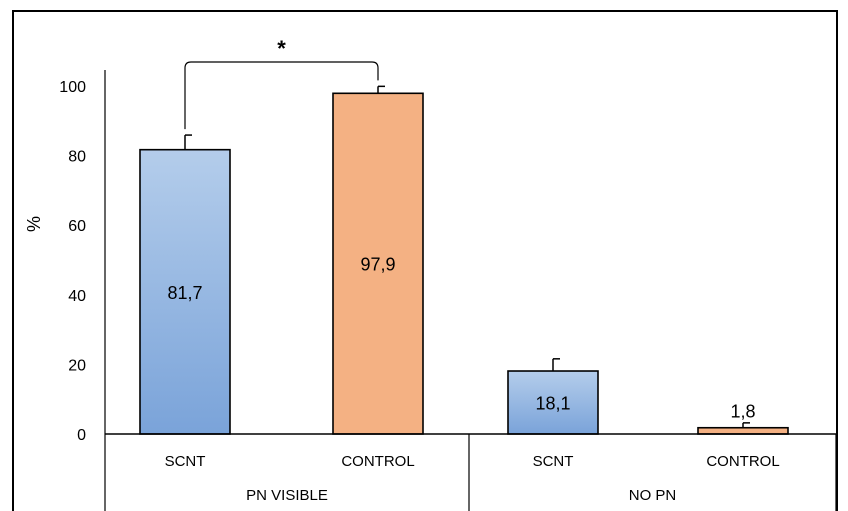 Image resolution: width=848 pixels, height=511 pixels. I want to click on y-axis-label: %, so click(34, 224).